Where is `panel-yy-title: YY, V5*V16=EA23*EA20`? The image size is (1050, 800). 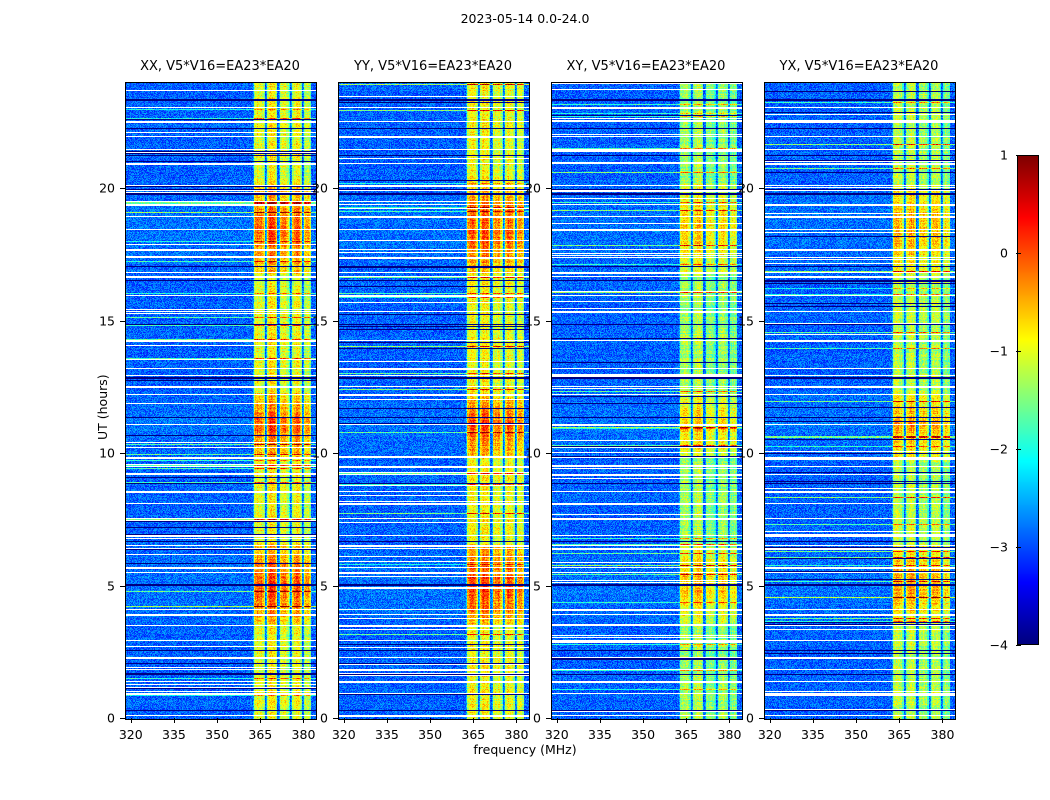
panel-yy-title: YY, V5*V16=EA23*EA20 is located at coordinates (433, 66).